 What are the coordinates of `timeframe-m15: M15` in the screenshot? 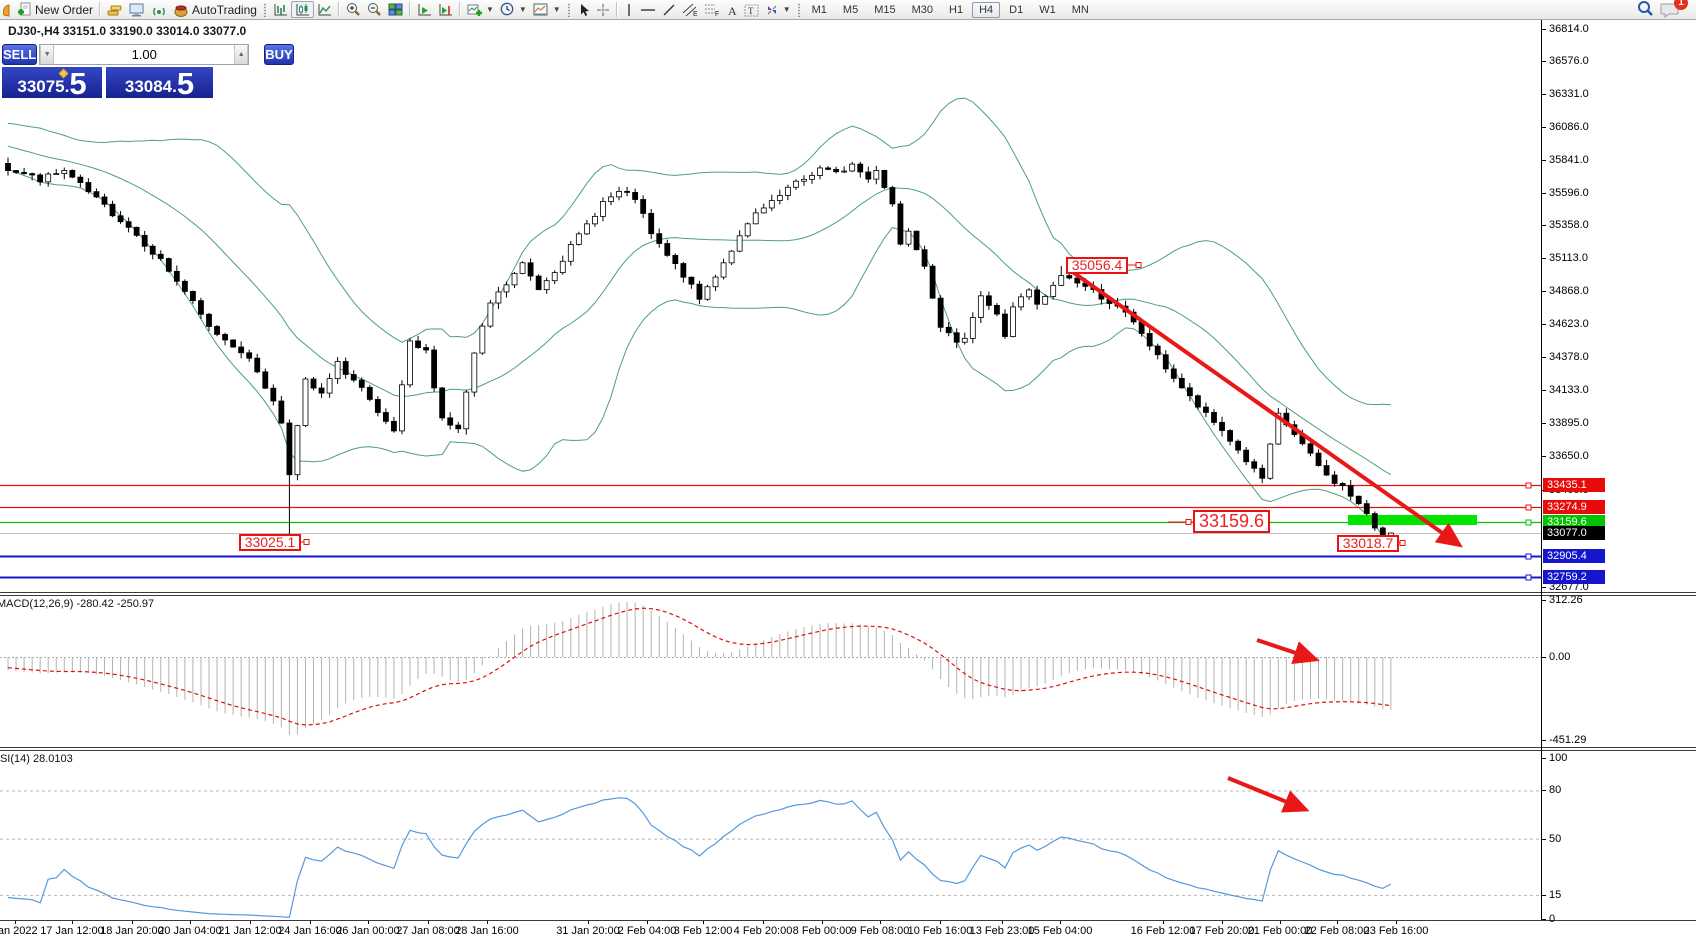 It's located at (885, 9).